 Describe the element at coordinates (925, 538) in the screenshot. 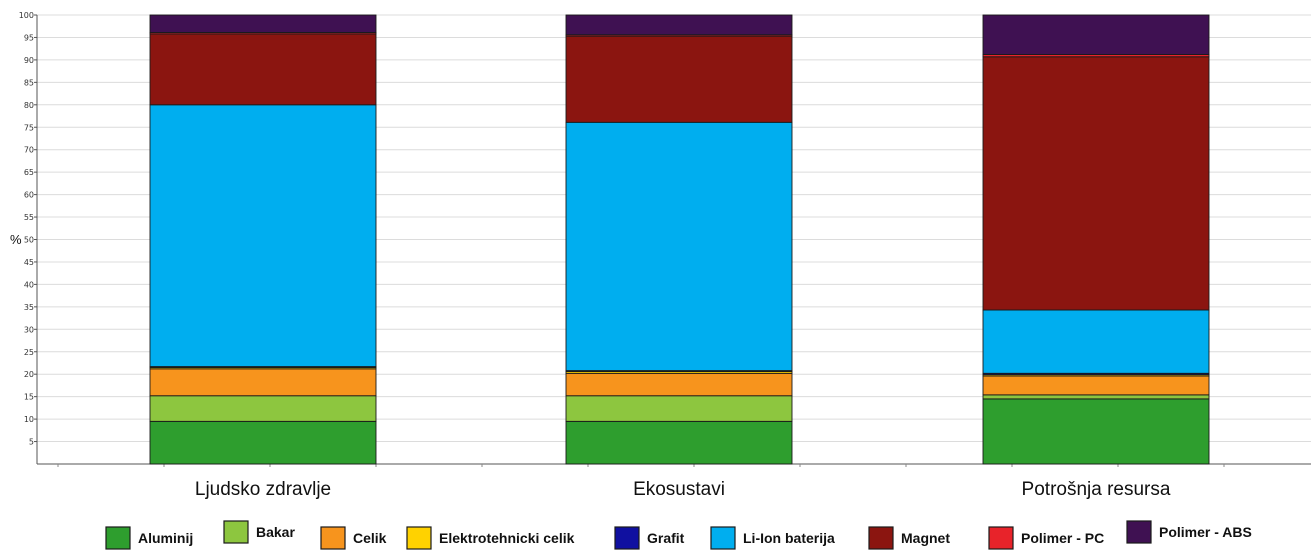

I see `legend-label: Magnet` at that location.